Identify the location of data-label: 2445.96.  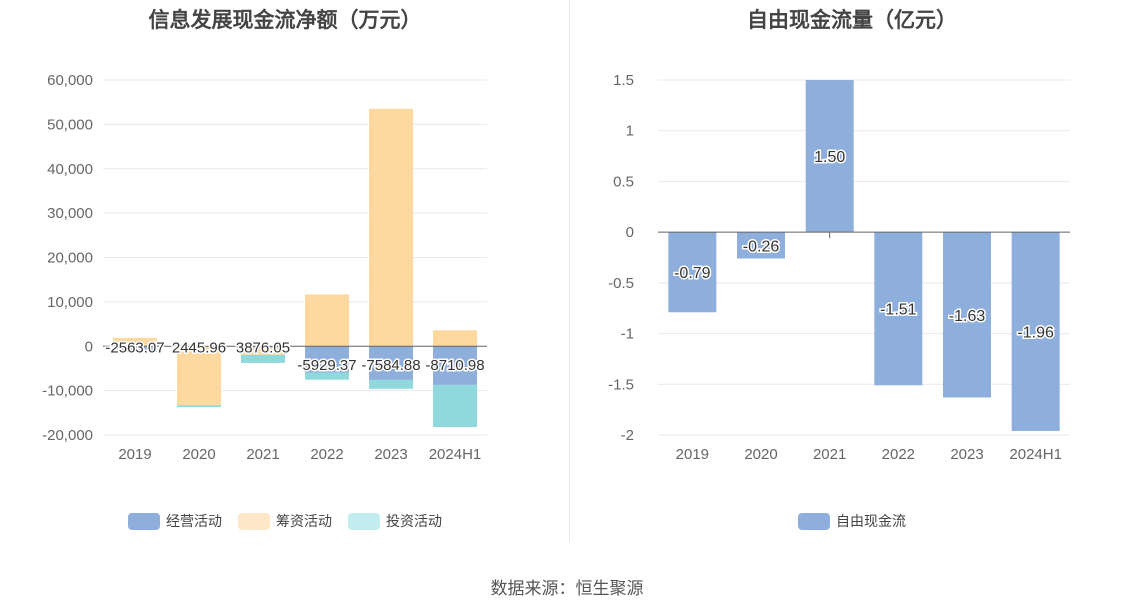
(199, 347).